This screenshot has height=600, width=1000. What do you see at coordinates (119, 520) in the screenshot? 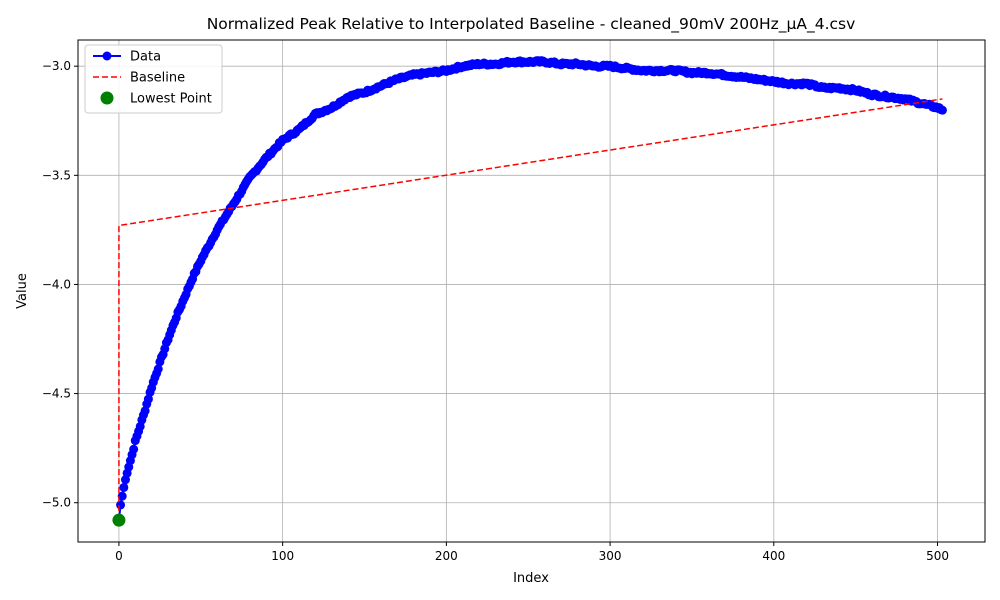
I see `lowest-point-marker` at bounding box center [119, 520].